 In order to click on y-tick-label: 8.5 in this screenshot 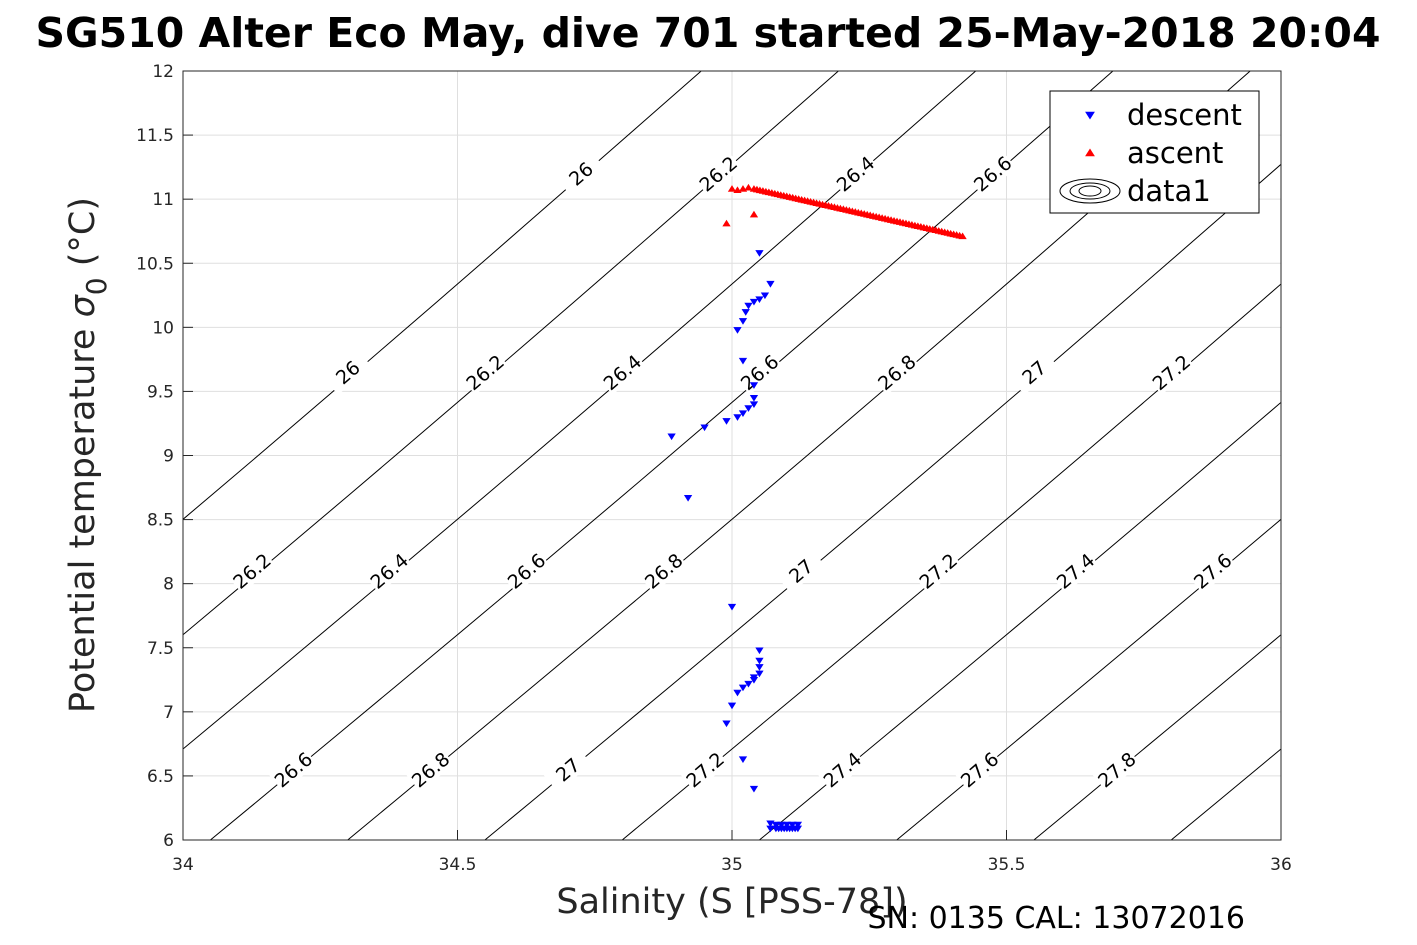, I will do `click(160, 521)`.